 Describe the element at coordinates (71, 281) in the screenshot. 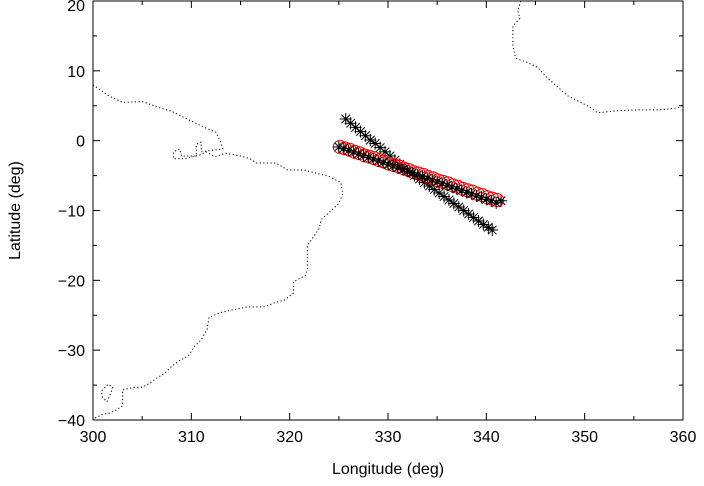

I see `y-tick-label: −20` at that location.